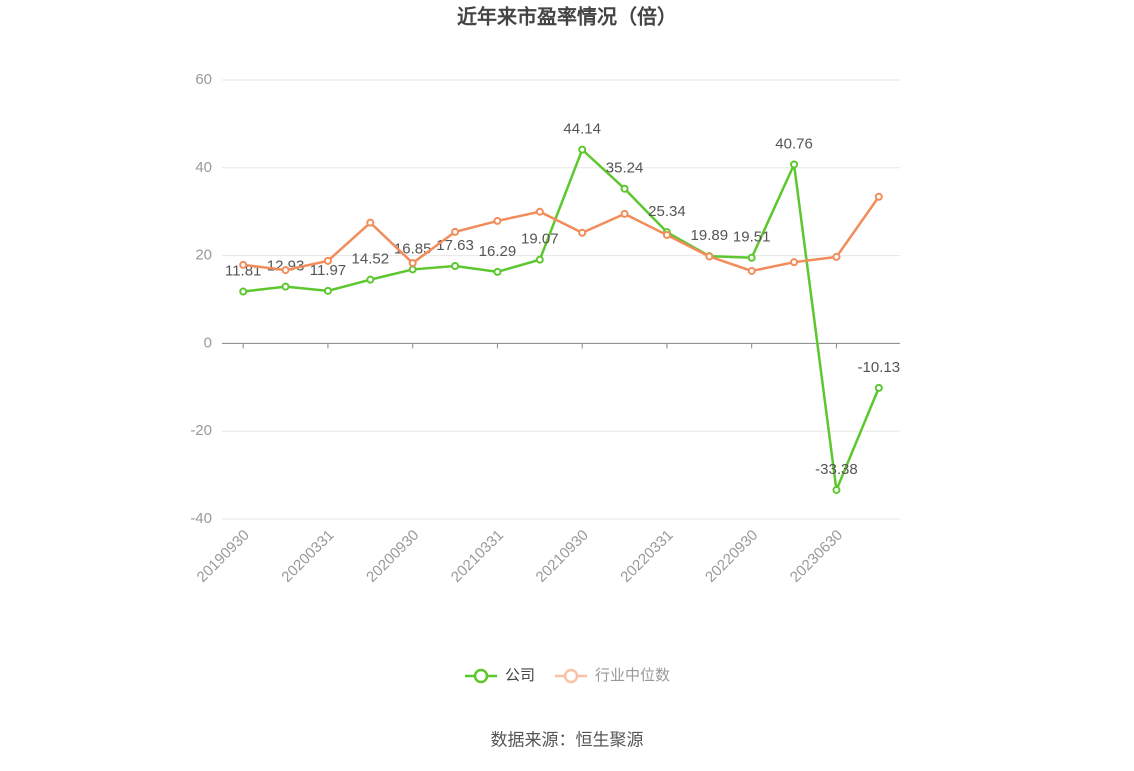 The image size is (1134, 771). Describe the element at coordinates (201, 430) in the screenshot. I see `y-tick-label: -20` at that location.